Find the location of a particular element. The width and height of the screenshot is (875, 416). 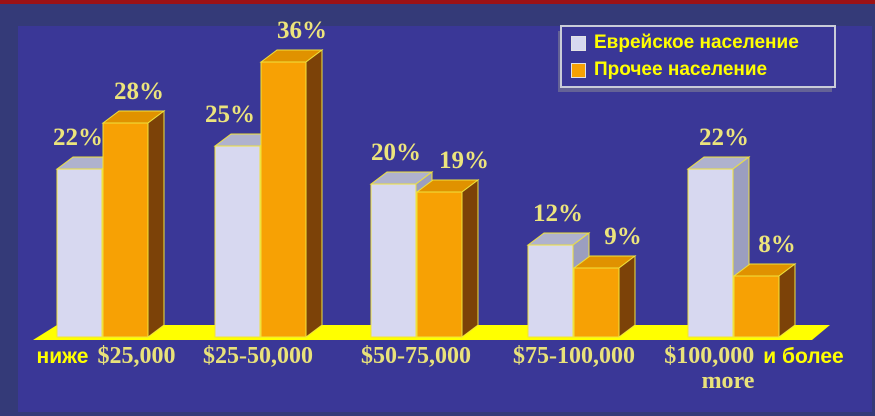

legend-item-jewish-population: Еврейское население is located at coordinates (702, 43).